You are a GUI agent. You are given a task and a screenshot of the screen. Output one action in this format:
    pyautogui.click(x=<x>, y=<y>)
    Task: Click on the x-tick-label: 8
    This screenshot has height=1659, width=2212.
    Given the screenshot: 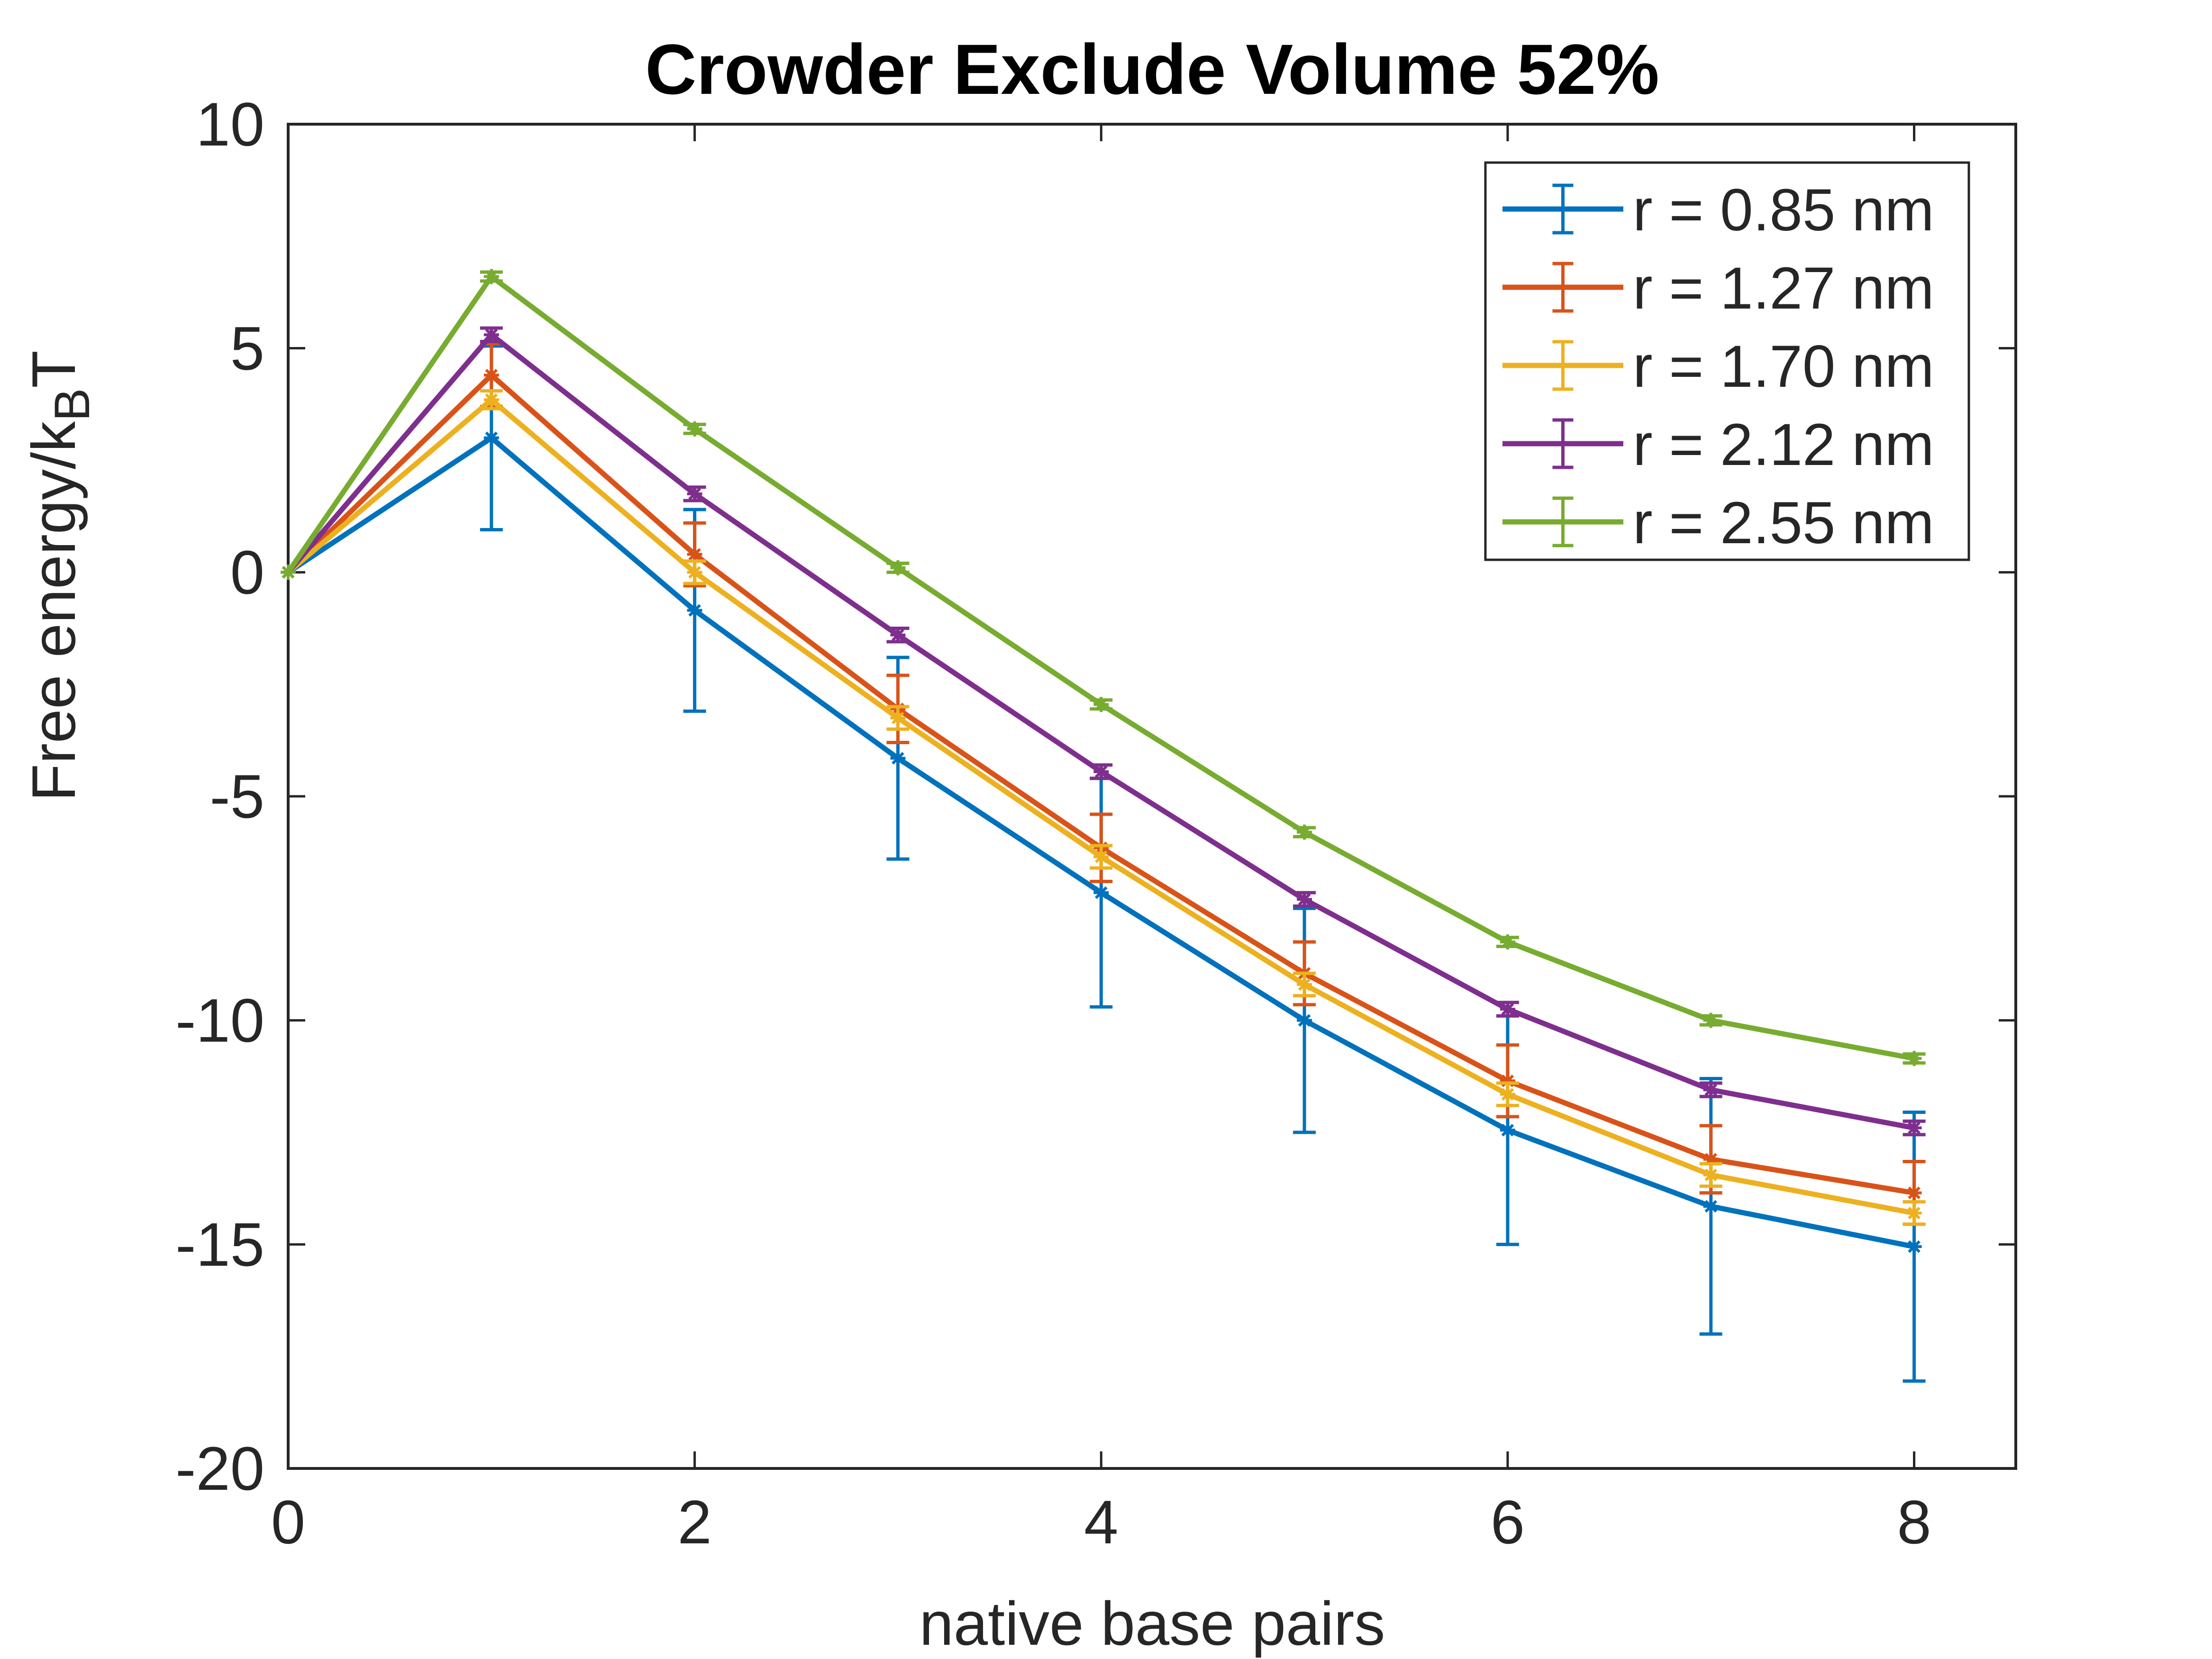 What is the action you would take?
    pyautogui.click(x=1914, y=1522)
    